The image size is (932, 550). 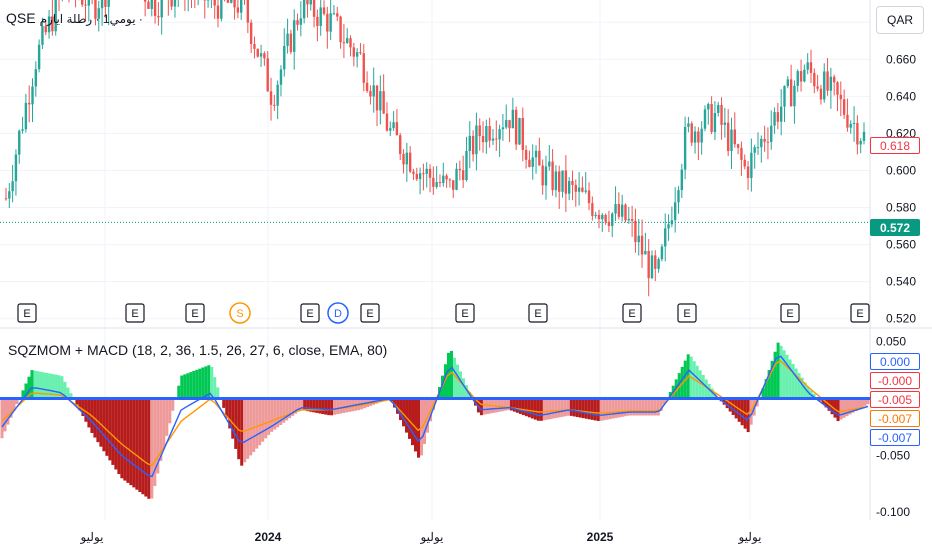 What do you see at coordinates (239, 314) in the screenshot?
I see `event-letter: S` at bounding box center [239, 314].